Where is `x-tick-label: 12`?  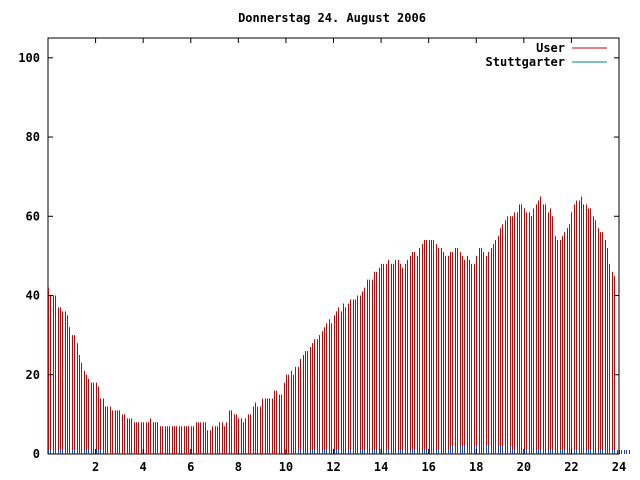
x-tick-label: 12 is located at coordinates (333, 467).